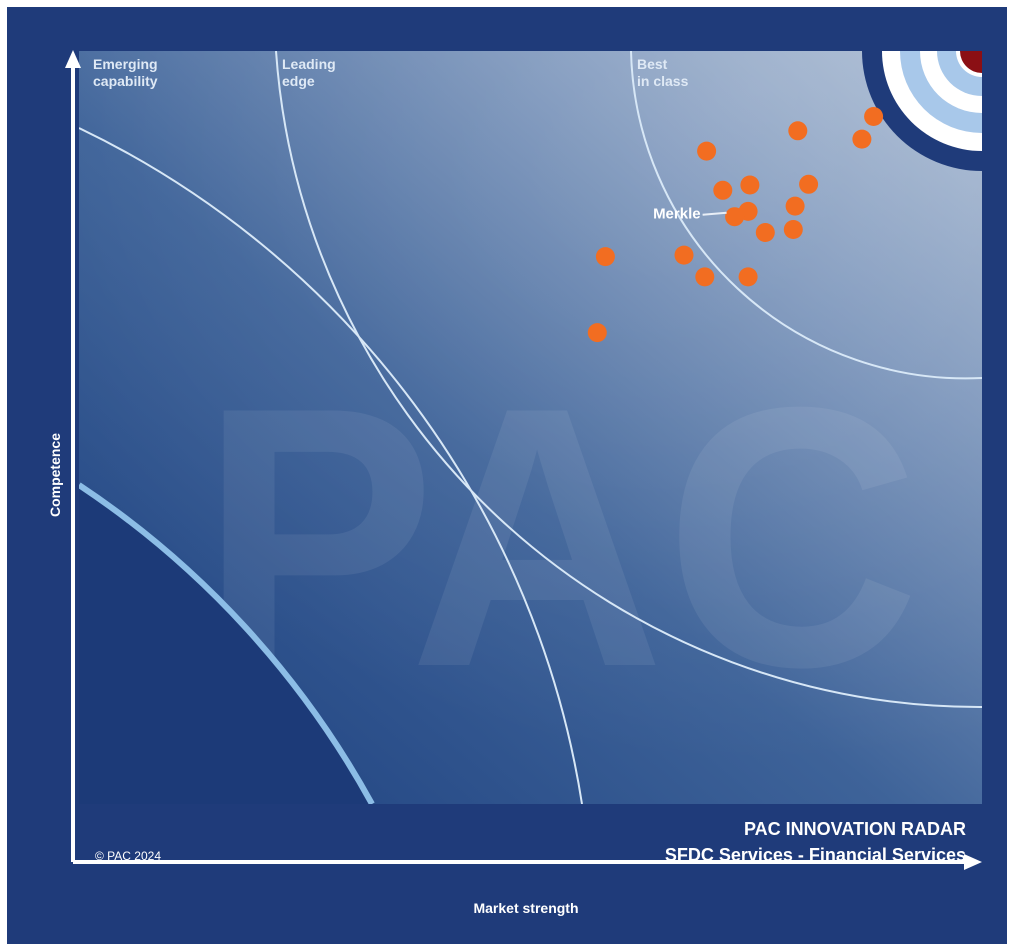  I want to click on outer-band, so click(225, 644).